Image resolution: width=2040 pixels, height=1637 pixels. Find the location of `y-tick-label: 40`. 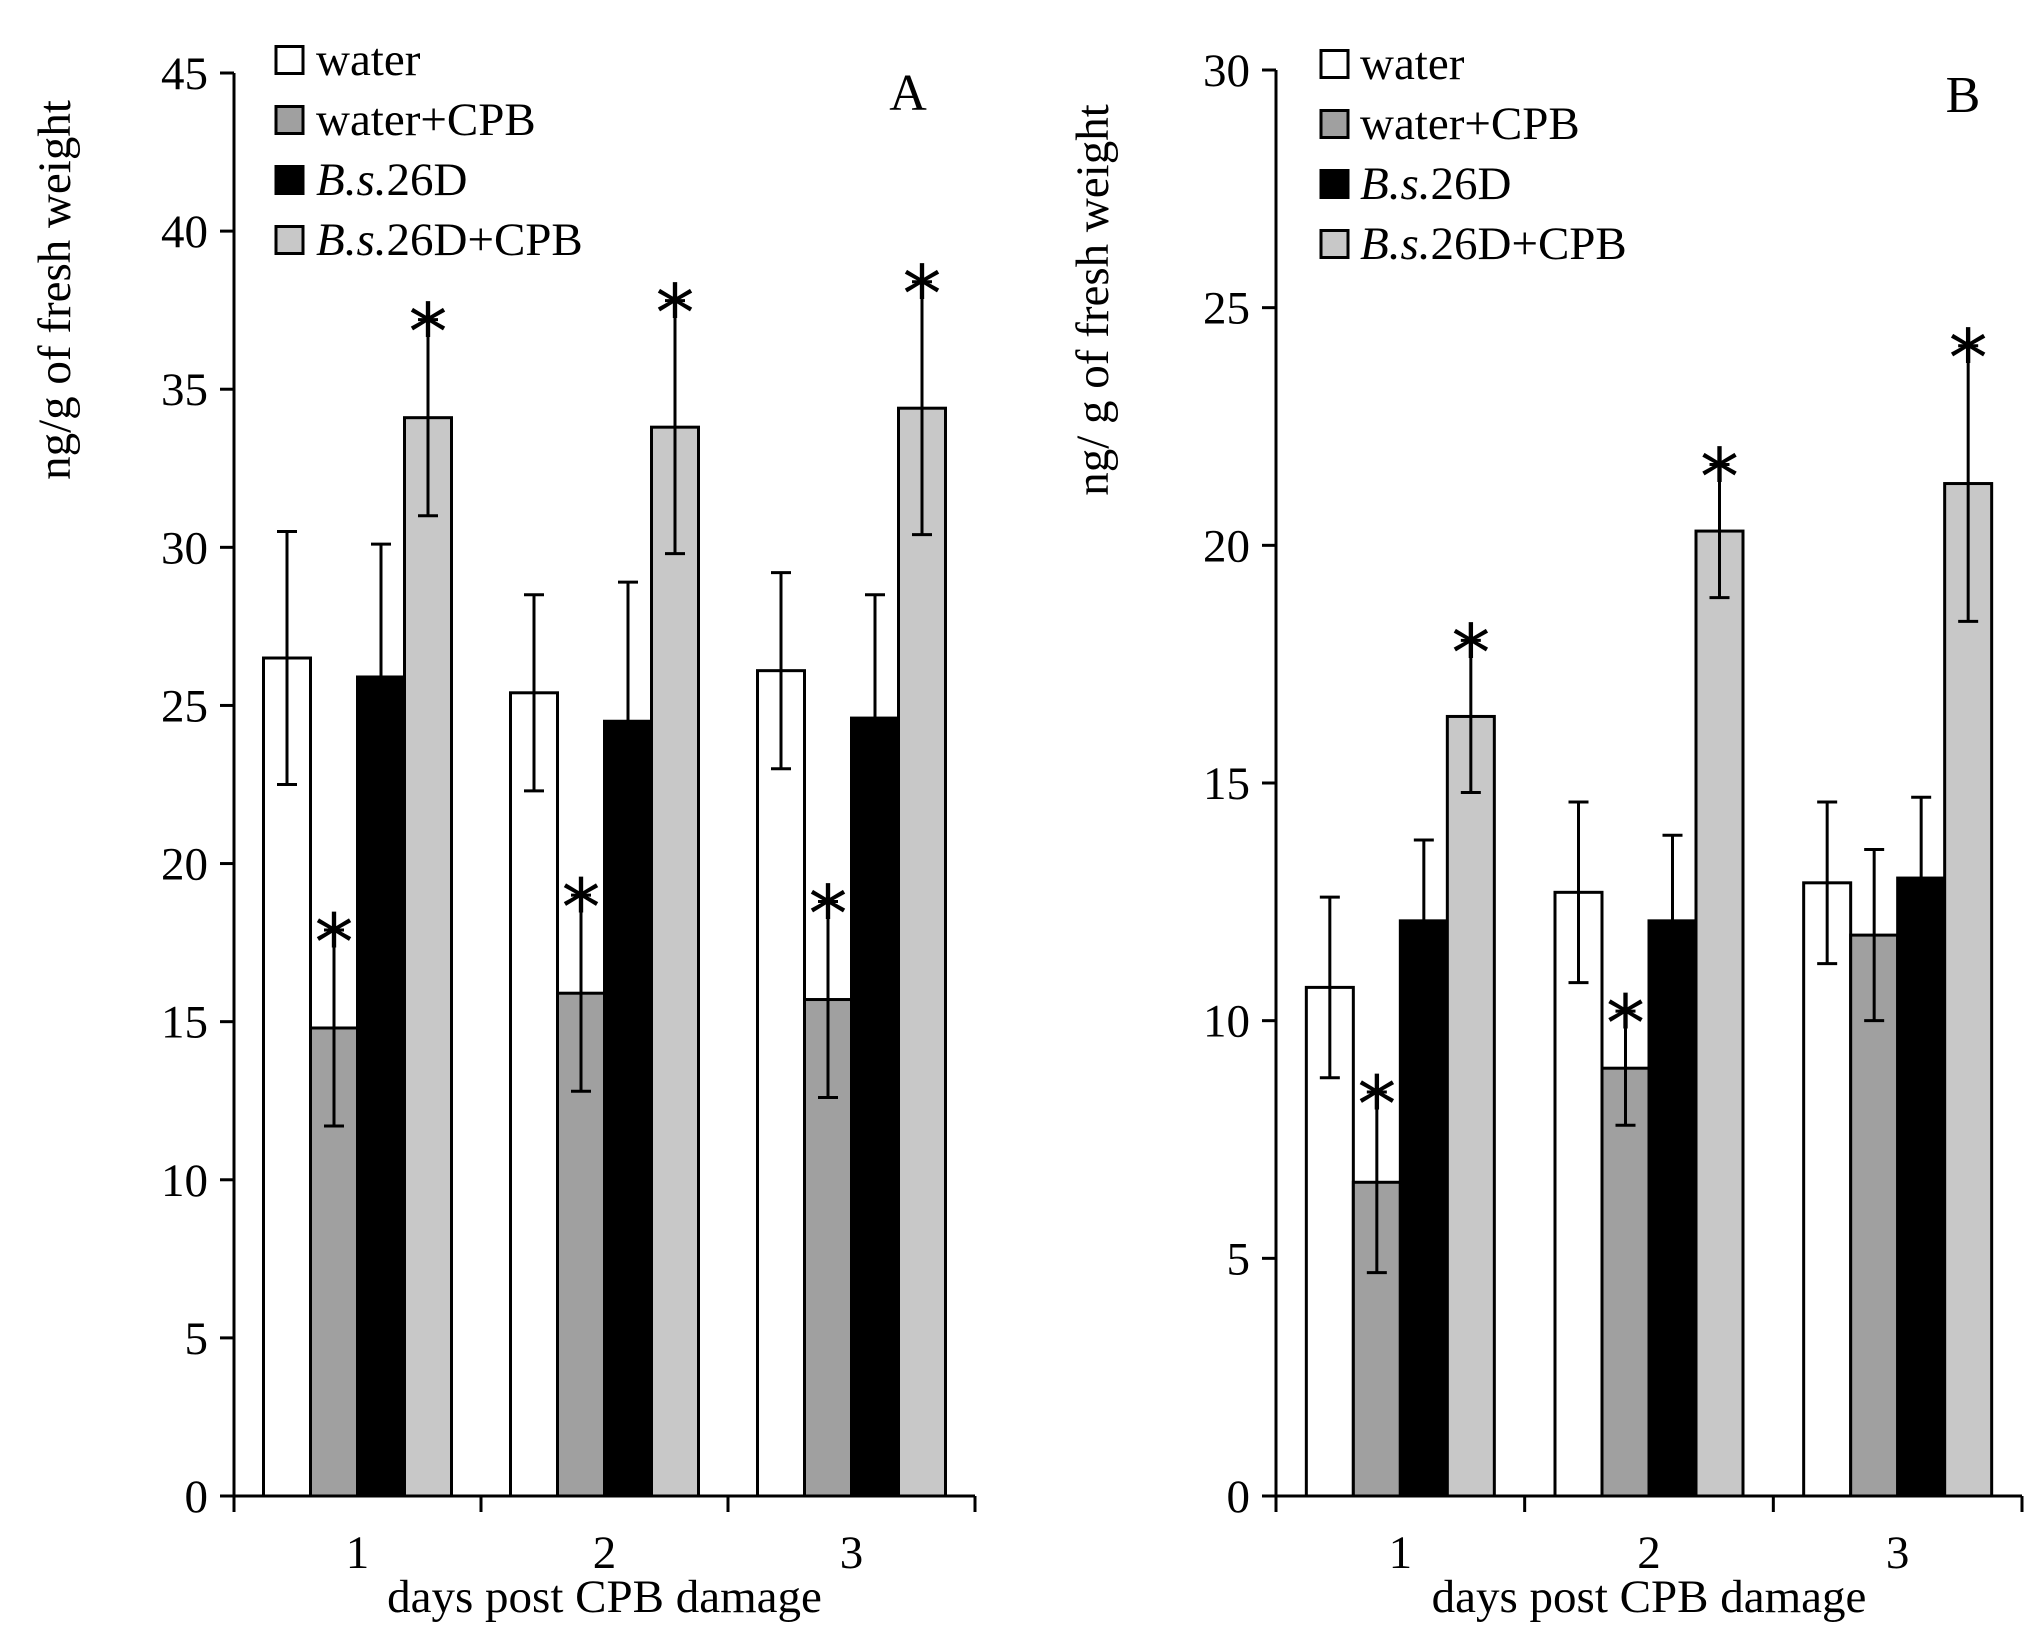

y-tick-label: 40 is located at coordinates (184, 232).